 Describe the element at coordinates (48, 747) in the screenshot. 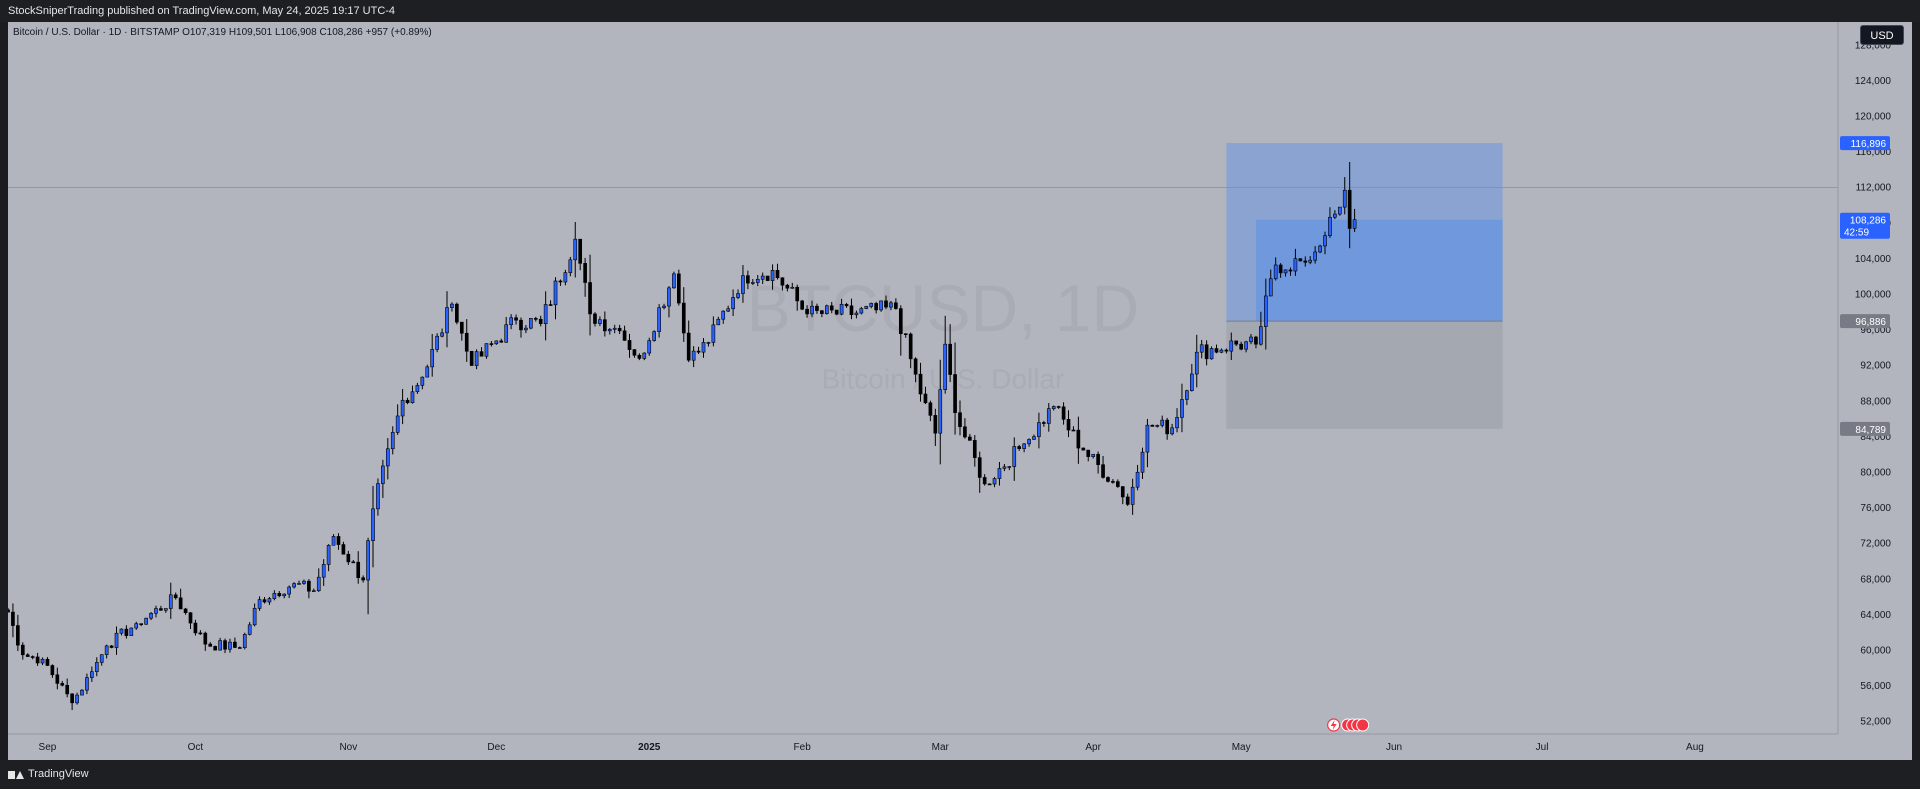

I see `time-axis-label: Sep` at that location.